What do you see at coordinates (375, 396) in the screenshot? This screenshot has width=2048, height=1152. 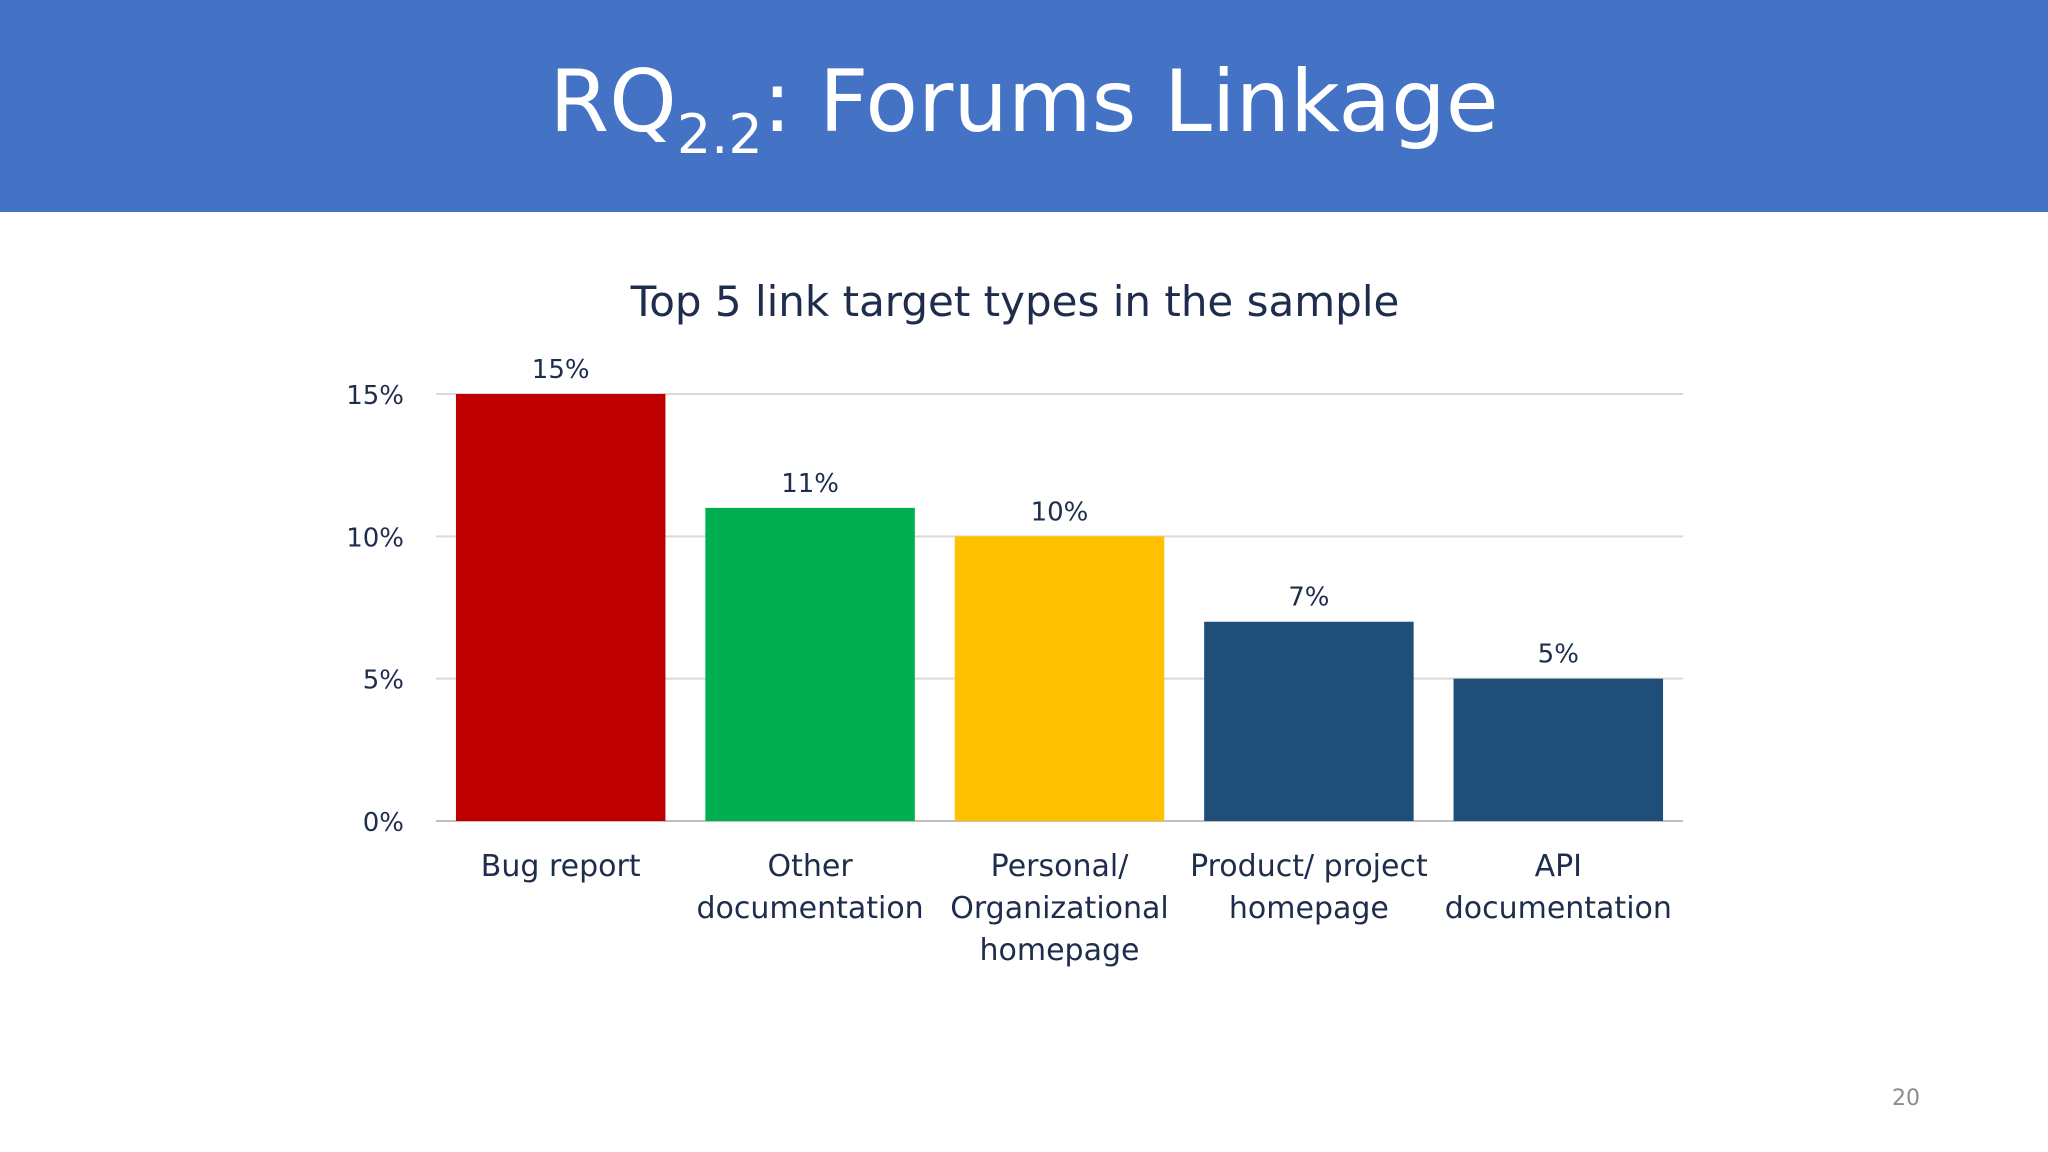 I see `y-tick-label: 15%` at bounding box center [375, 396].